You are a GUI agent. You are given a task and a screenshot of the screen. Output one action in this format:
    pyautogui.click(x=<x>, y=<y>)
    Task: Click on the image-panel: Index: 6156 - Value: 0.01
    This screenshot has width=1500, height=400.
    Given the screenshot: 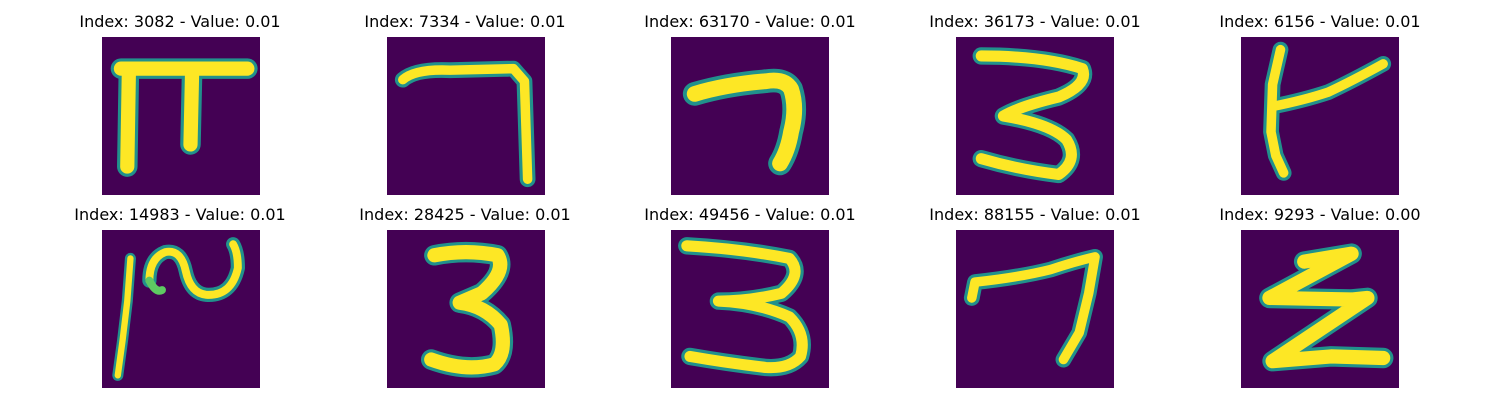 What is the action you would take?
    pyautogui.click(x=1320, y=107)
    